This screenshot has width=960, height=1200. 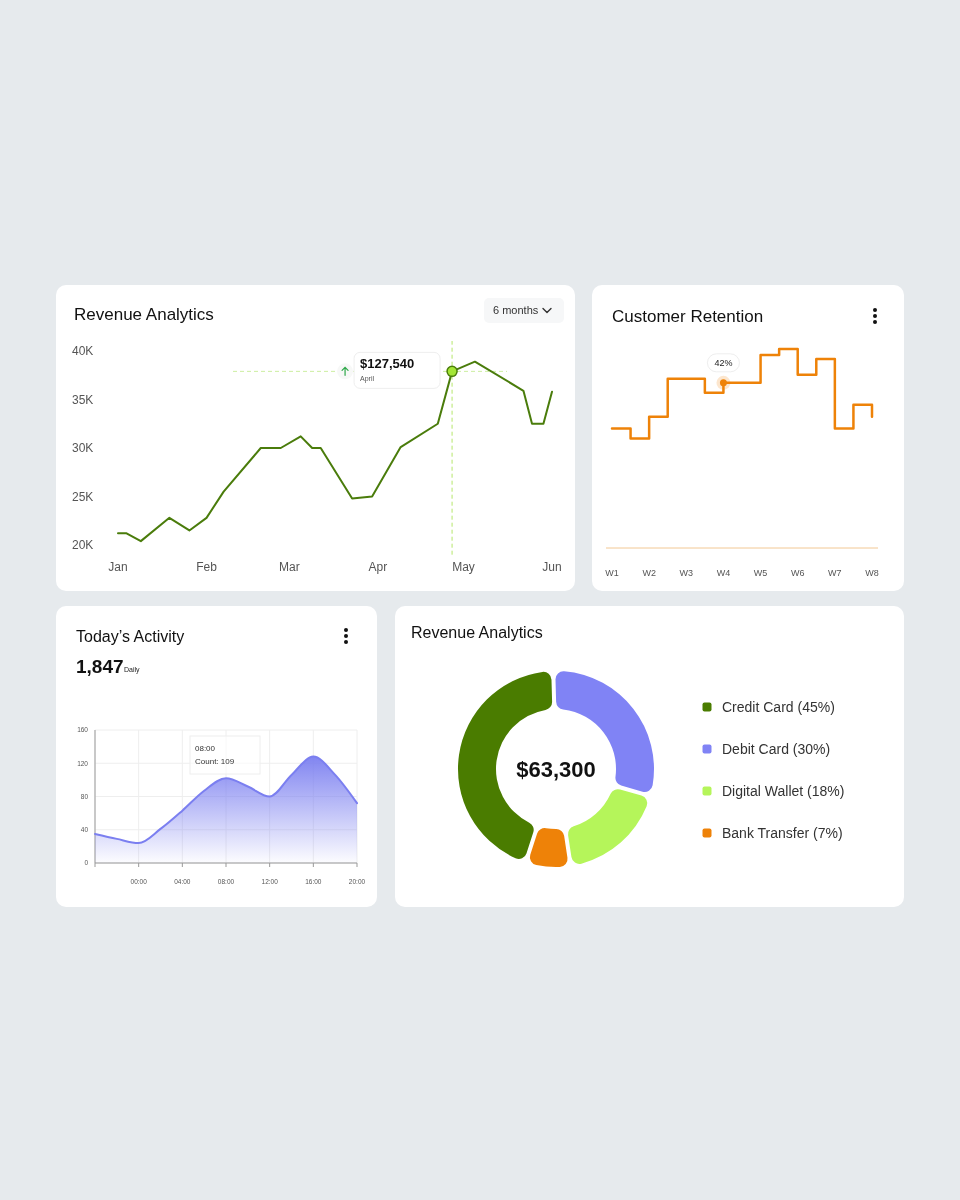 What do you see at coordinates (83, 351) in the screenshot?
I see `y-tick-label: 40K` at bounding box center [83, 351].